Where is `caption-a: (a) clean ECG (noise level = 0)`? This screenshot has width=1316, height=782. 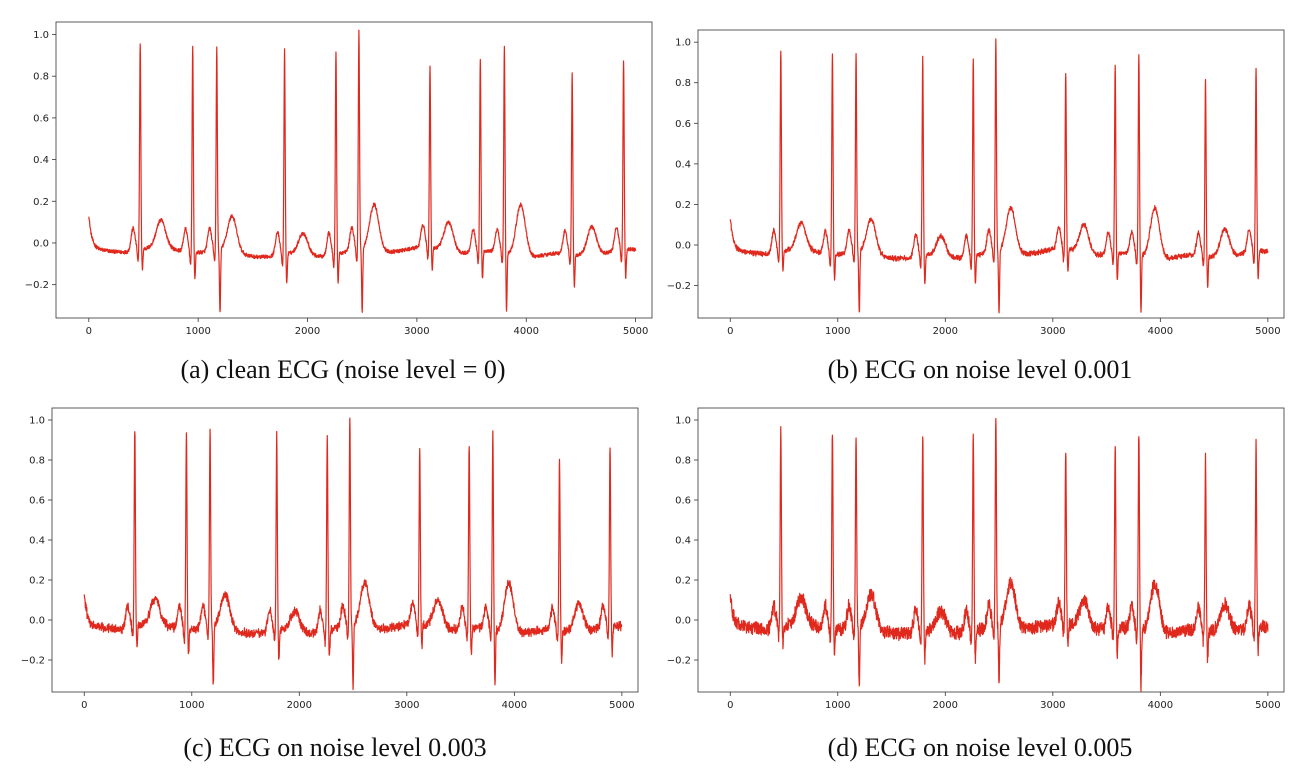
caption-a: (a) clean ECG (noise level = 0) is located at coordinates (343, 370).